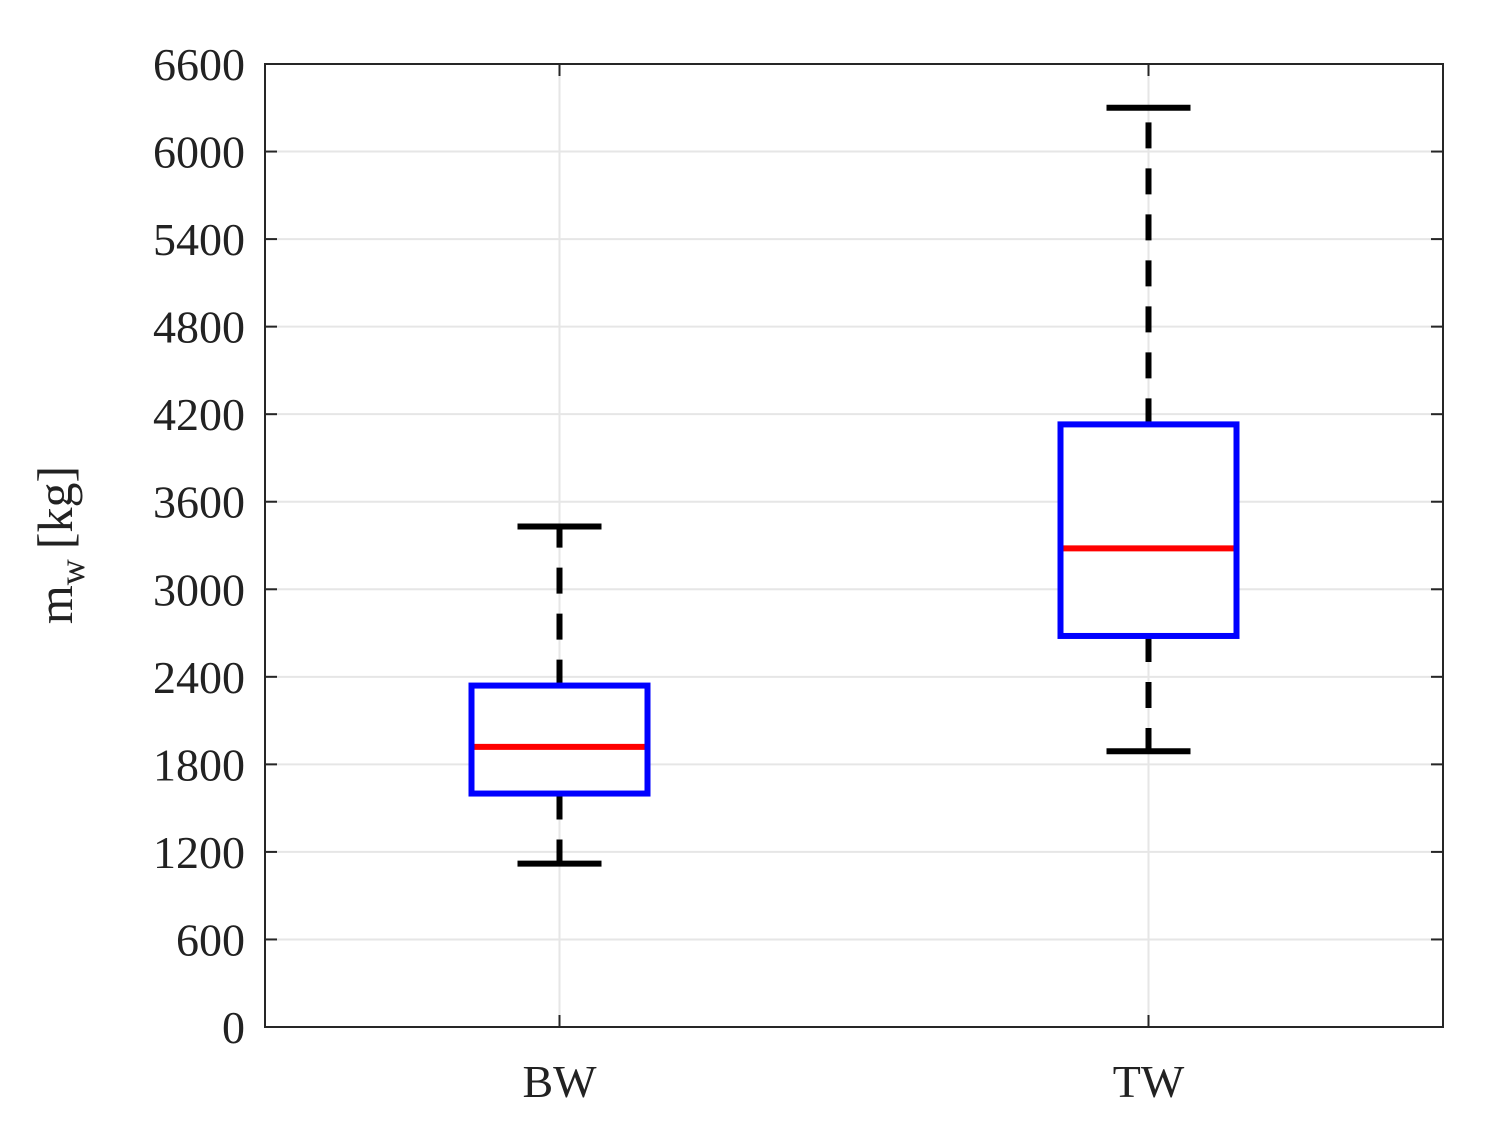  Describe the element at coordinates (199, 502) in the screenshot. I see `y-tick-label: 3600` at that location.